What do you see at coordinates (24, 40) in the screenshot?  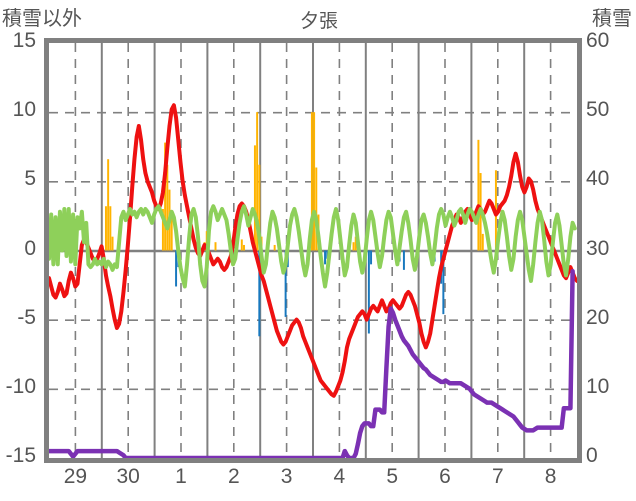 I see `y-tick-left: 15` at bounding box center [24, 40].